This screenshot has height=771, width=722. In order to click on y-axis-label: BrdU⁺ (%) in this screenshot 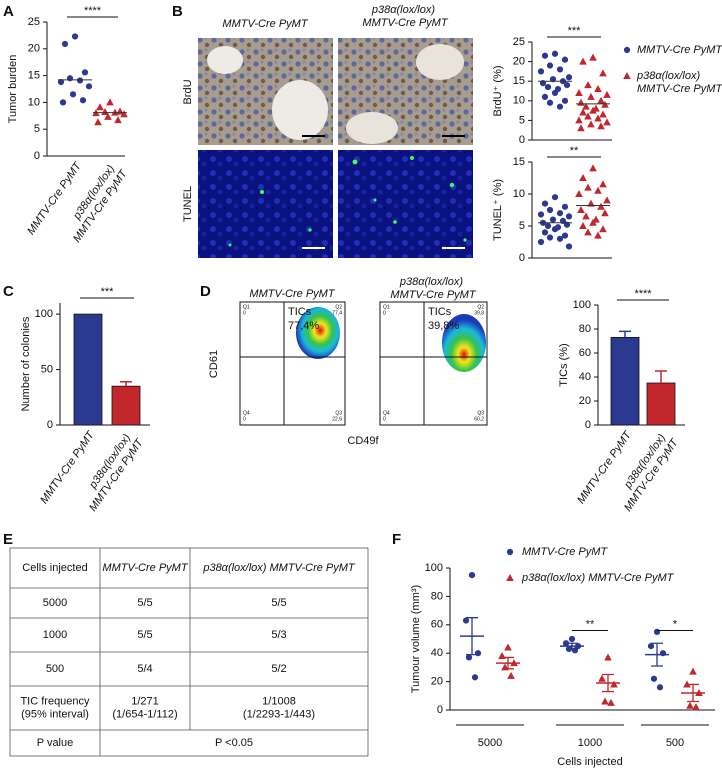, I will do `click(498, 90)`.